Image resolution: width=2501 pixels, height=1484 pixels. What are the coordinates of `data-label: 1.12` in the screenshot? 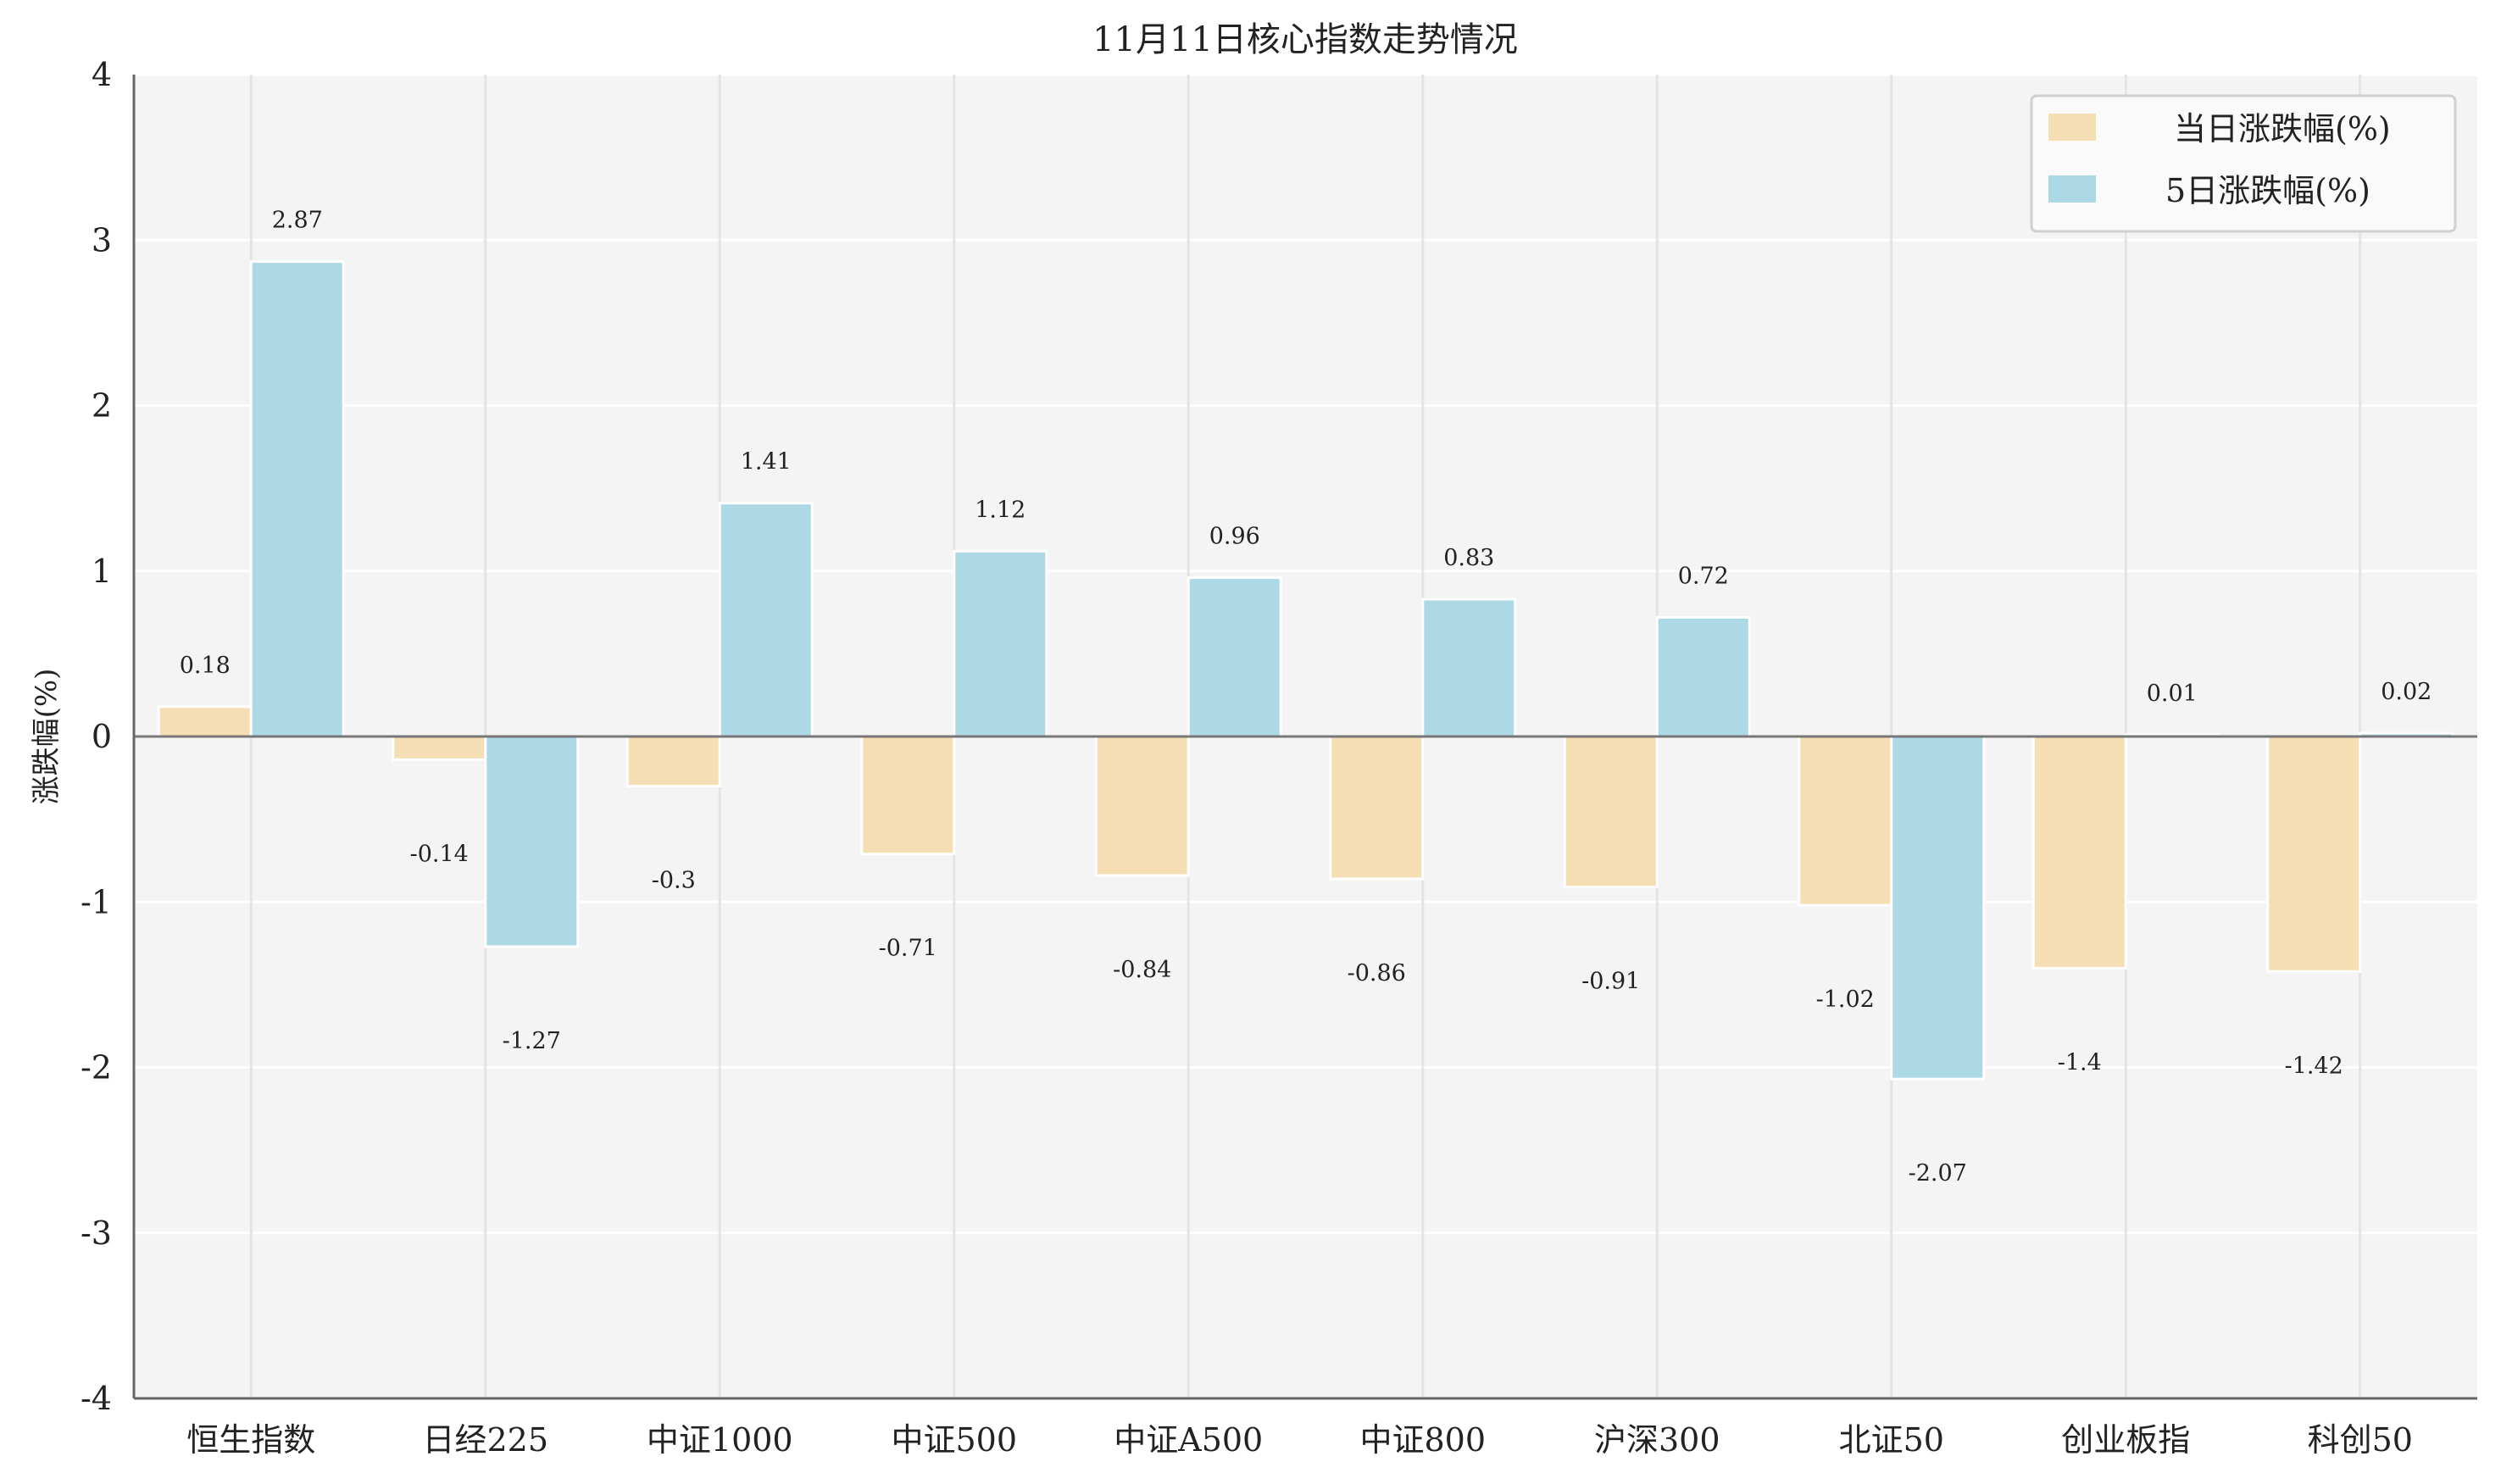 It's located at (1000, 510).